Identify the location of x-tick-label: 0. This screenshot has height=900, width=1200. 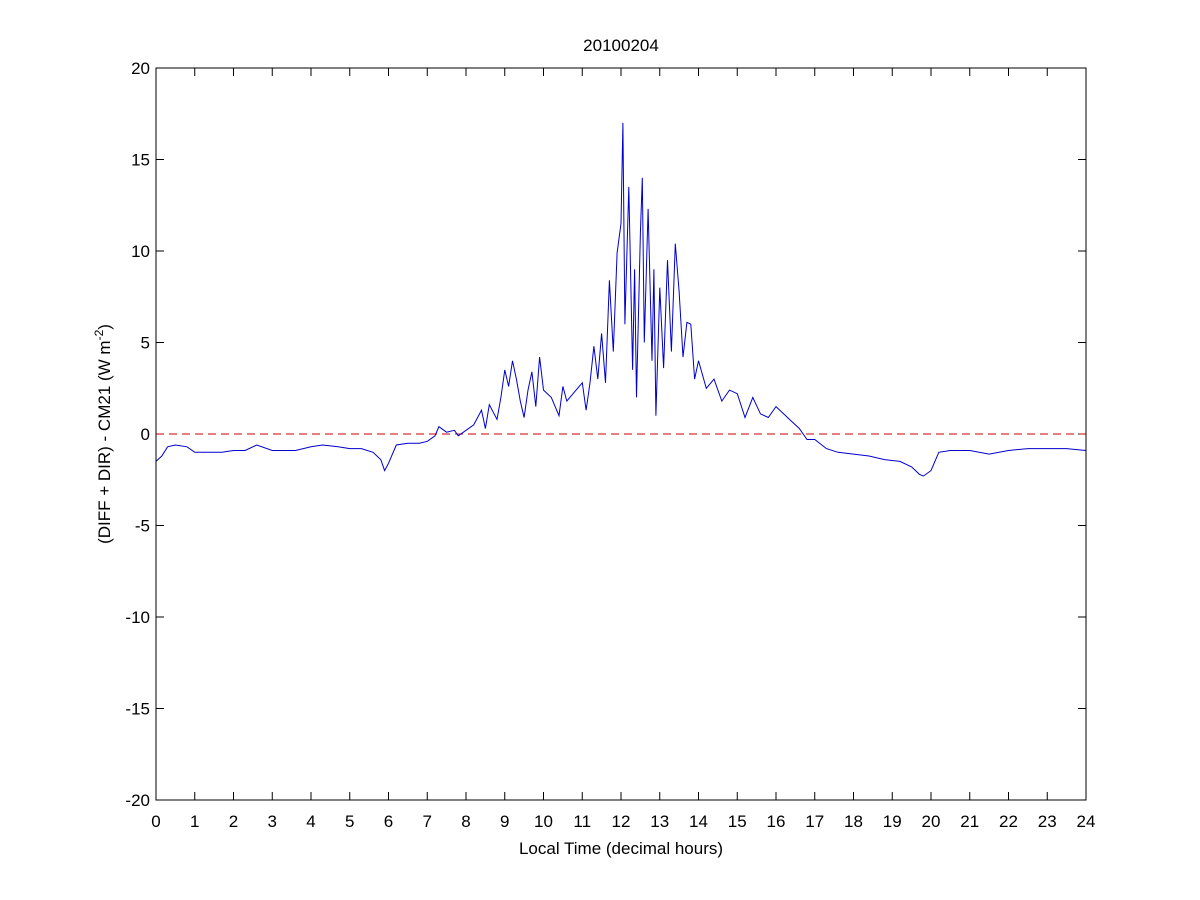
(155, 821).